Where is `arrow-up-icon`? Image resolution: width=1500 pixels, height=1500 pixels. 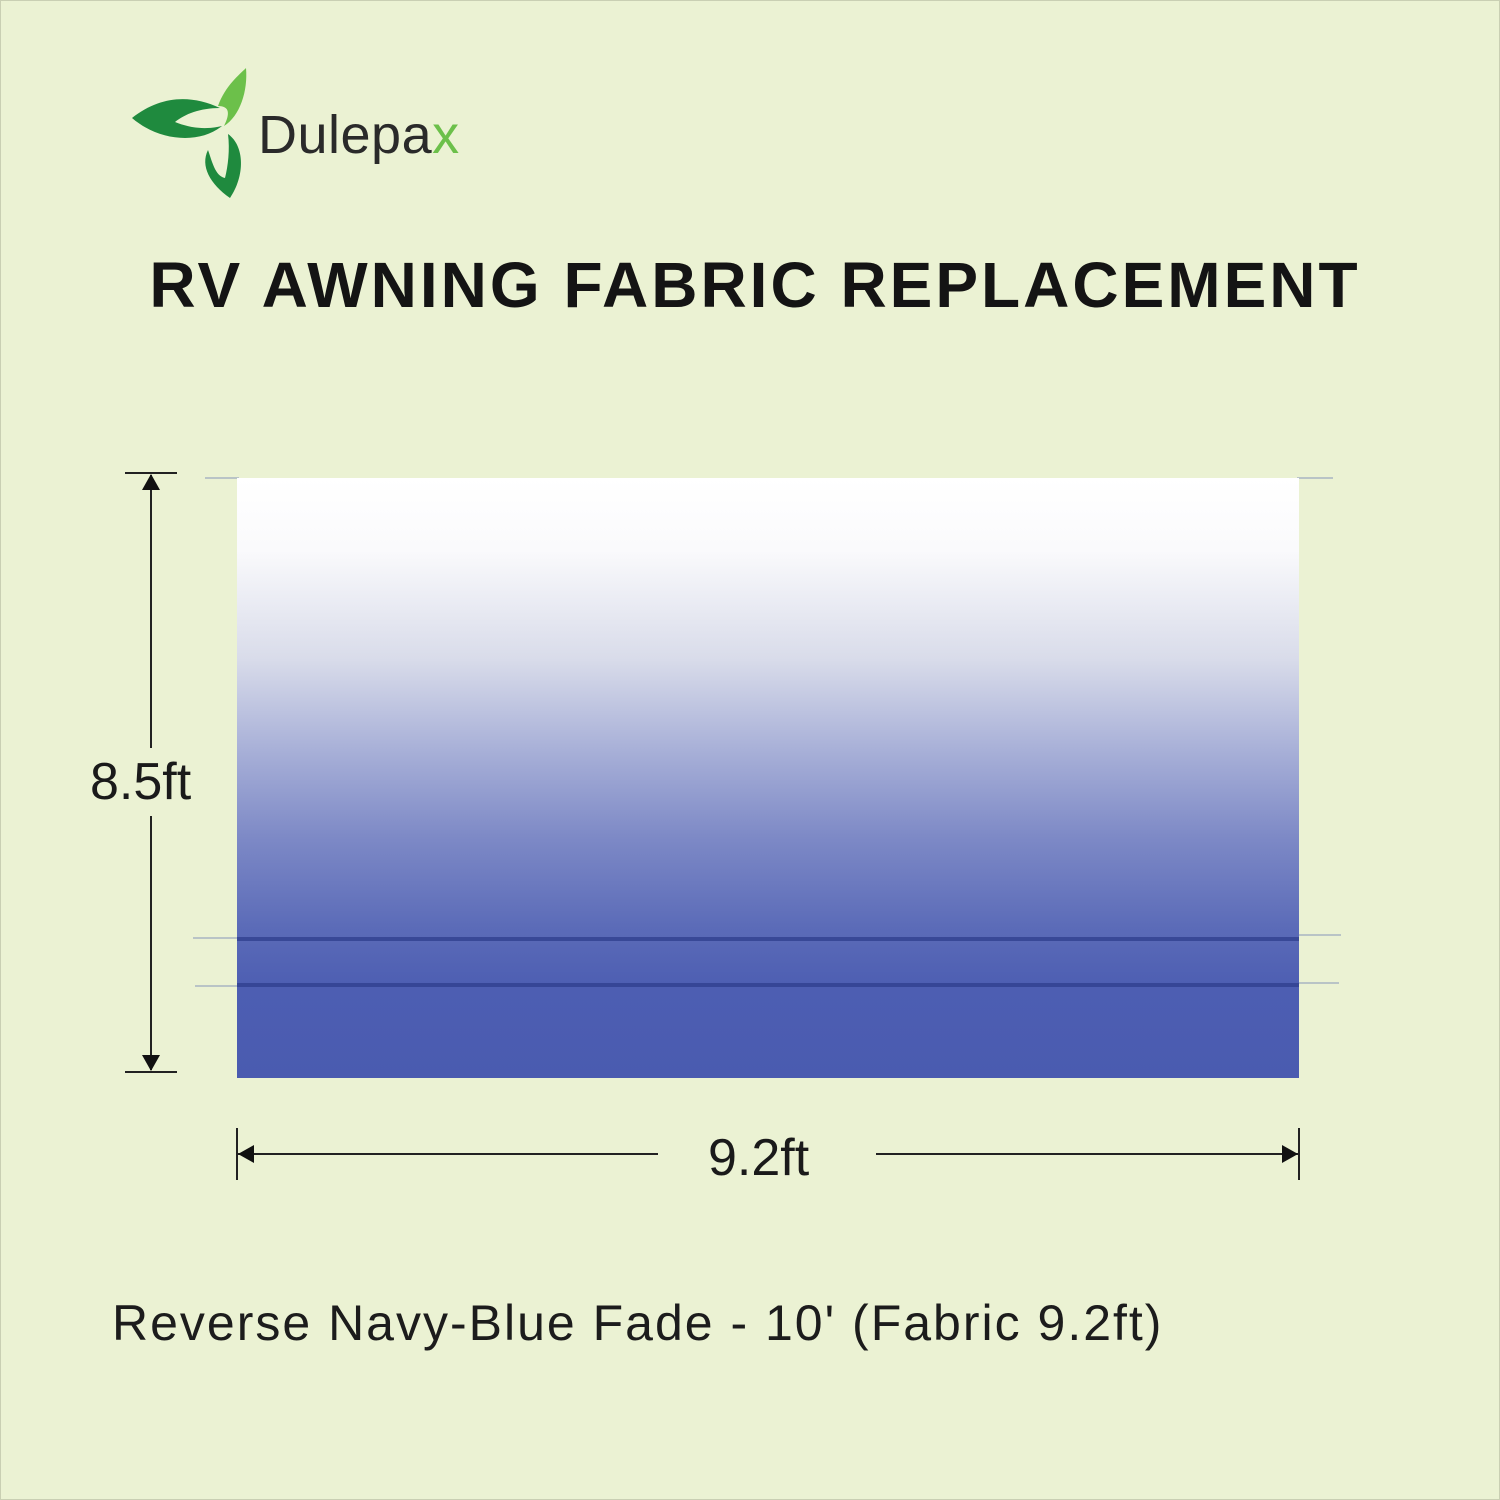 arrow-up-icon is located at coordinates (151, 482).